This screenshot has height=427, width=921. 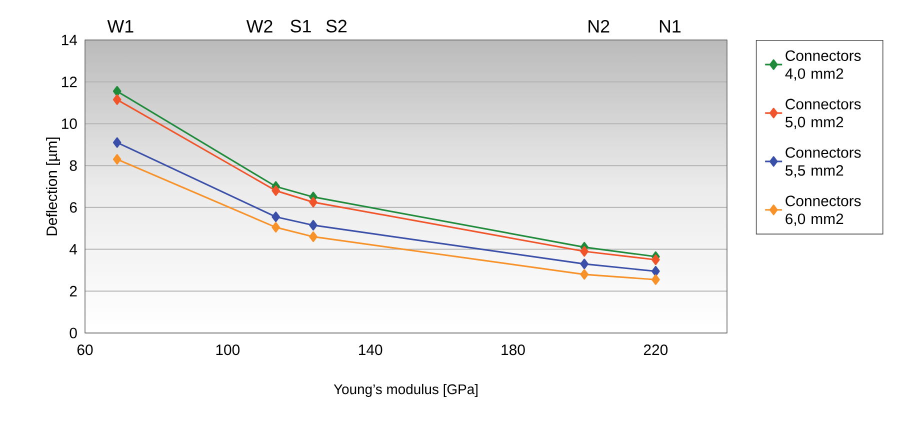 I want to click on legend-label: Connectors 6,0 mm2, so click(x=823, y=211).